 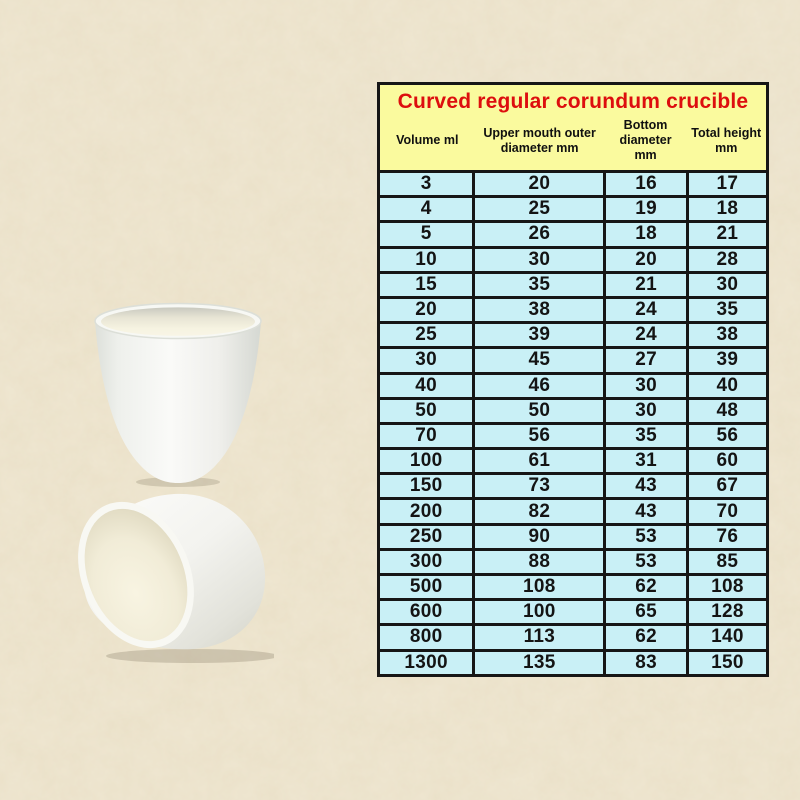 I want to click on table-cell: 27, so click(x=646, y=360).